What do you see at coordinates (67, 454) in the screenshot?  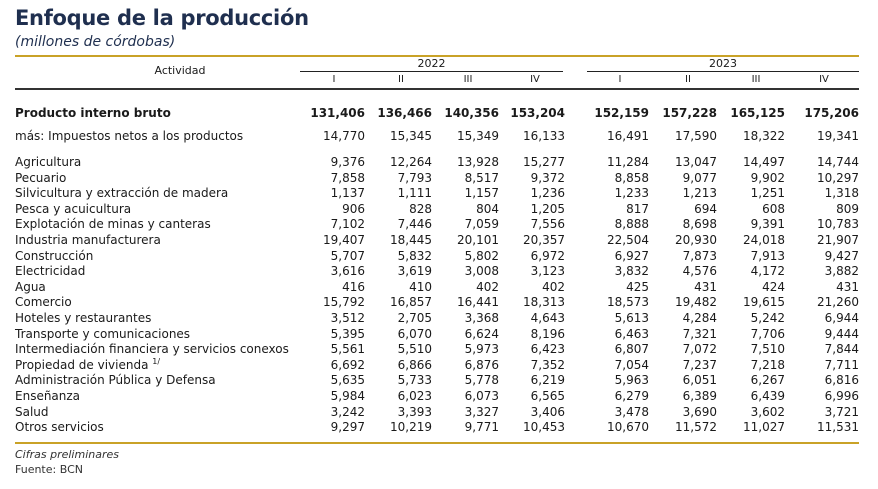 I see `footnote-preliminary: Cifras preliminares` at bounding box center [67, 454].